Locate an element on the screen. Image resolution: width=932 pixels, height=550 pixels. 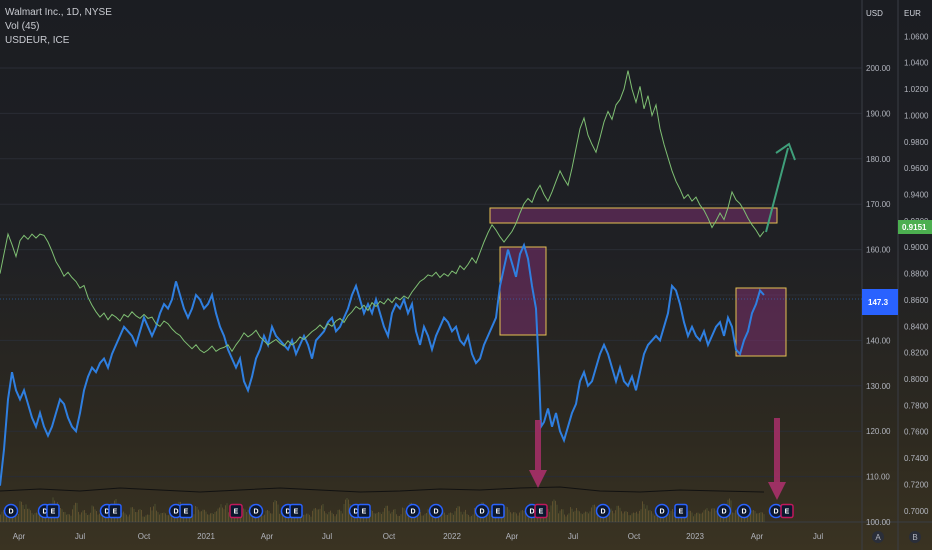
legend-volume-indicator: Vol (45) is located at coordinates (22, 26).